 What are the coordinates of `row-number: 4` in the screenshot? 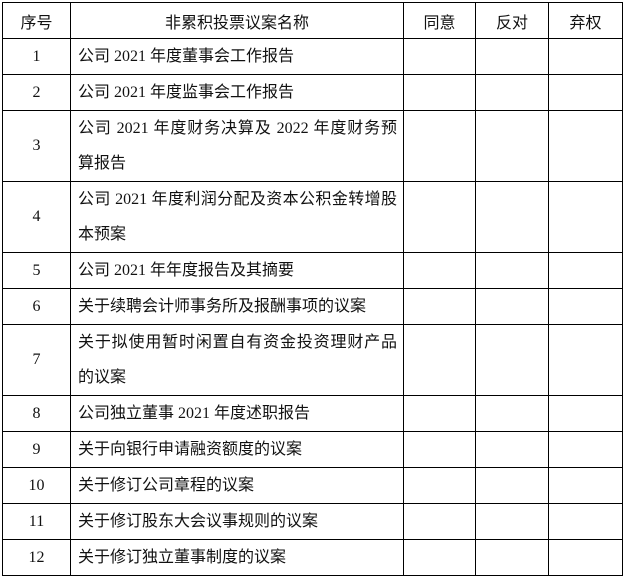 It's located at (36, 217).